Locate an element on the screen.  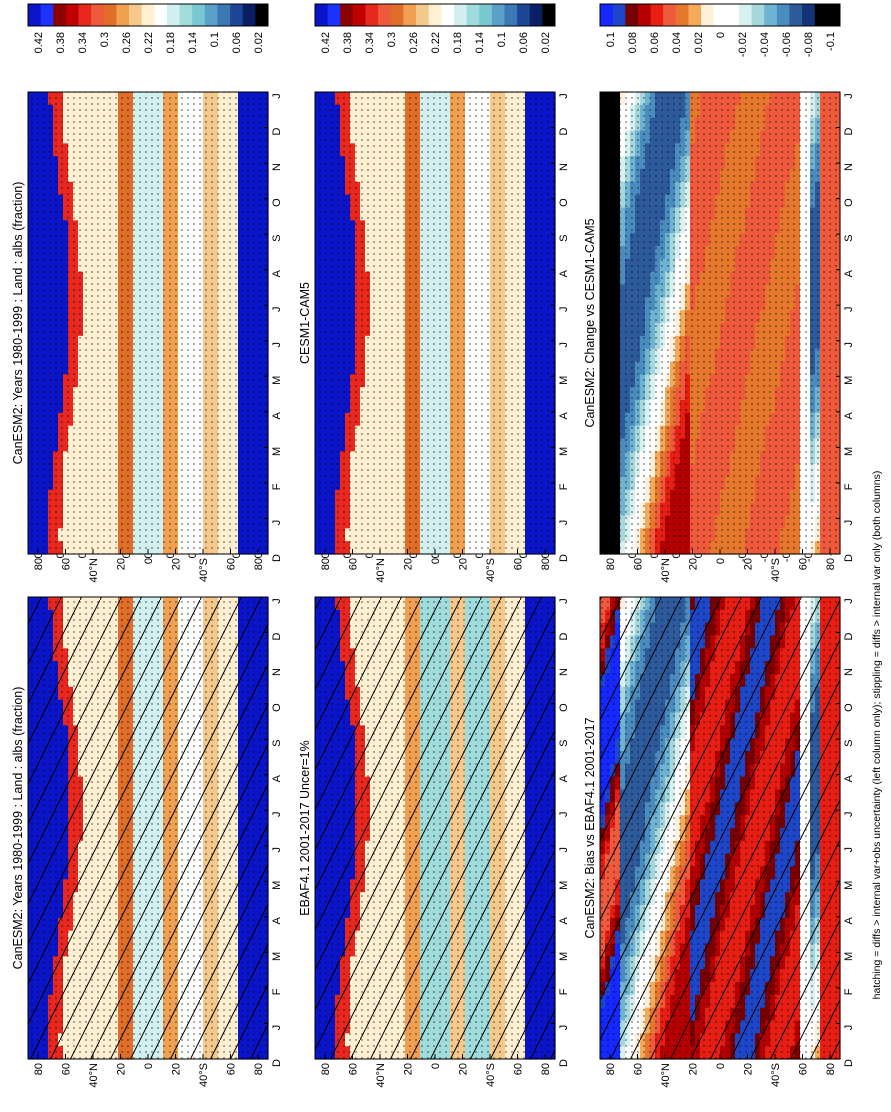
colorbar-tick-label: 0.42 is located at coordinates (39, 42).